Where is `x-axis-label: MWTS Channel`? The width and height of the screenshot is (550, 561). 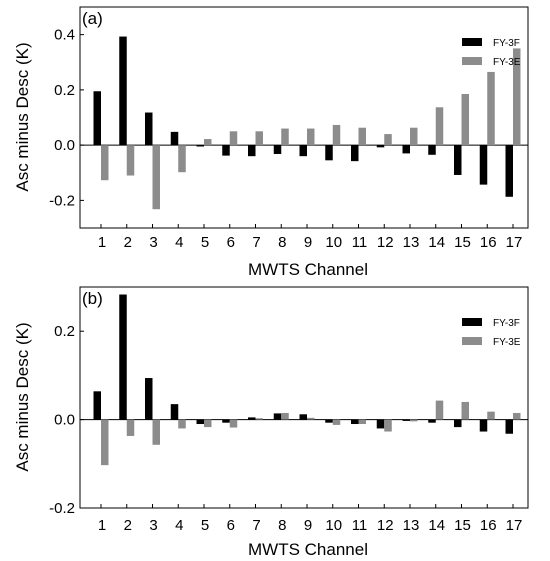
x-axis-label: MWTS Channel is located at coordinates (308, 549).